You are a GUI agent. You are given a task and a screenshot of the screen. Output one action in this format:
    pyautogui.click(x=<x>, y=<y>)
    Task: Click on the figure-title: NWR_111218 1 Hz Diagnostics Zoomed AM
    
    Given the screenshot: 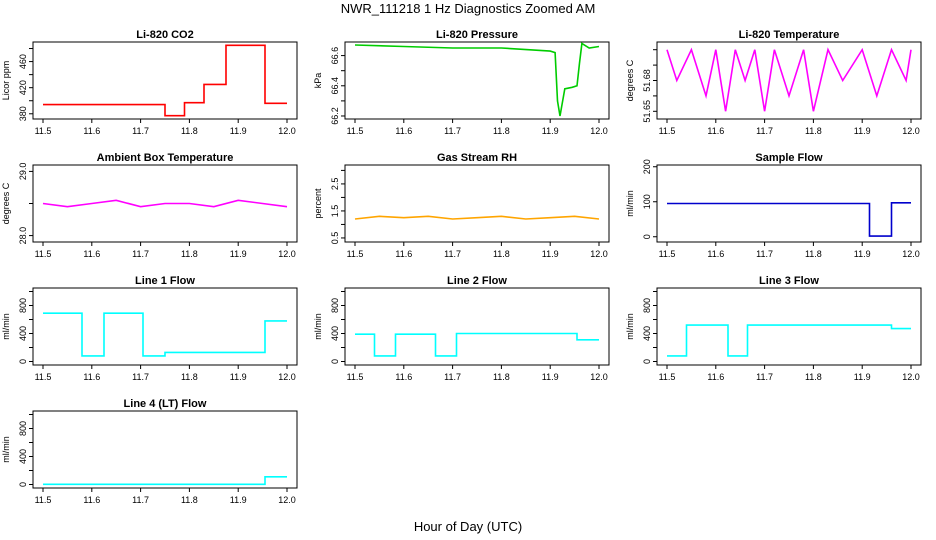 What is the action you would take?
    pyautogui.click(x=468, y=8)
    